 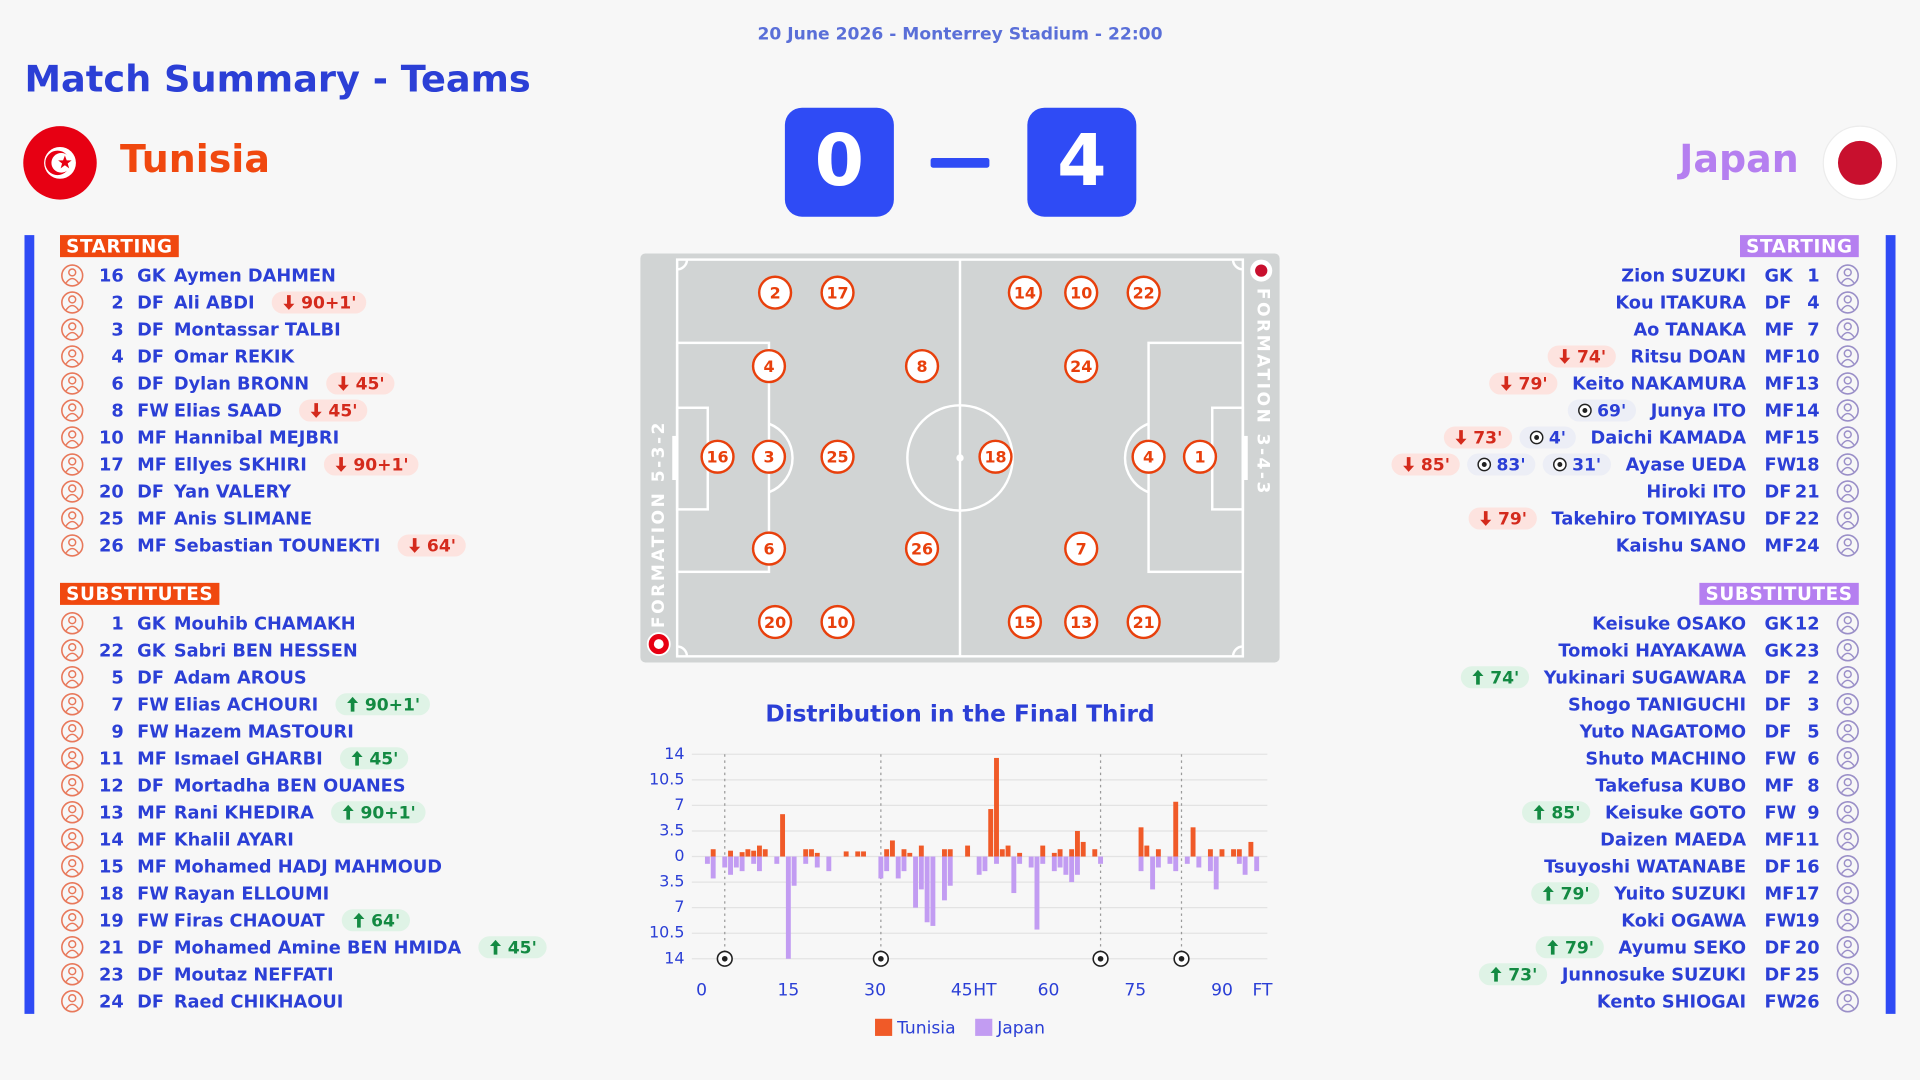 I want to click on event-minute: 79', so click(x=1512, y=520).